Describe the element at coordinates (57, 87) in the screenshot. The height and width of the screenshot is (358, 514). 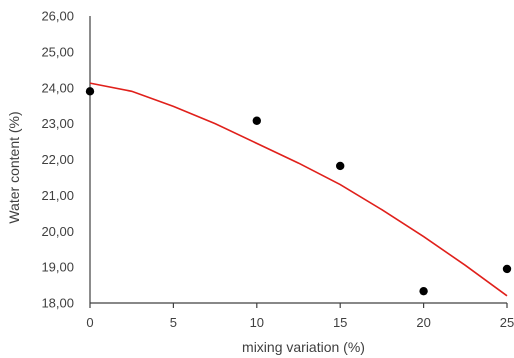
I see `y-tick-label: 24,00` at that location.